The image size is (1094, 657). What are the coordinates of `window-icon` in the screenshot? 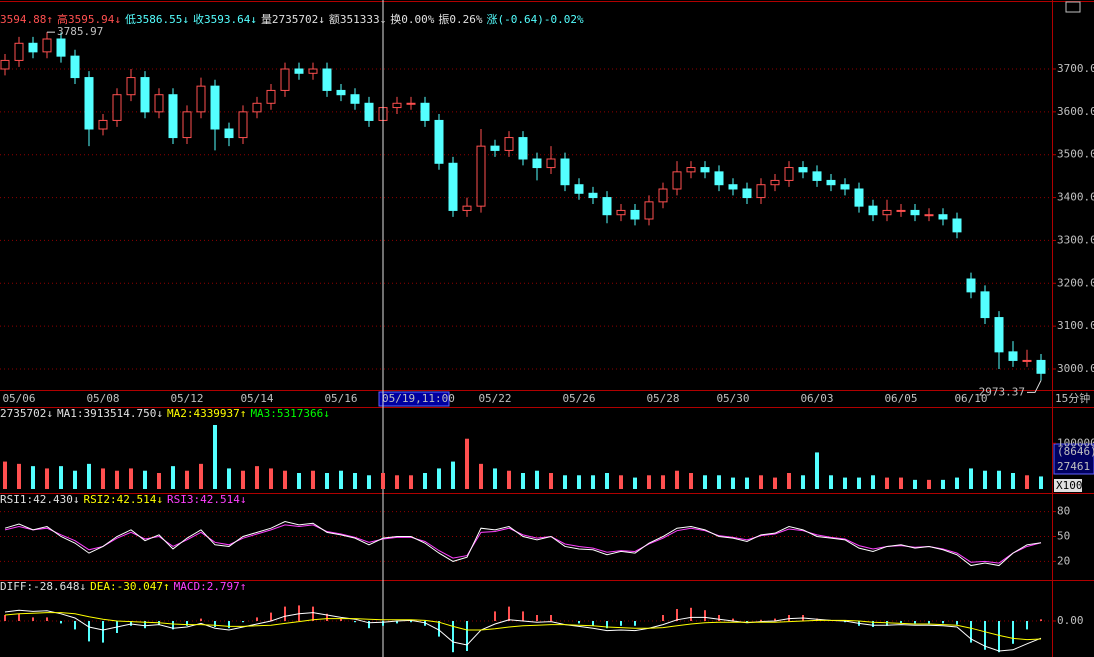 It's located at (1073, 7).